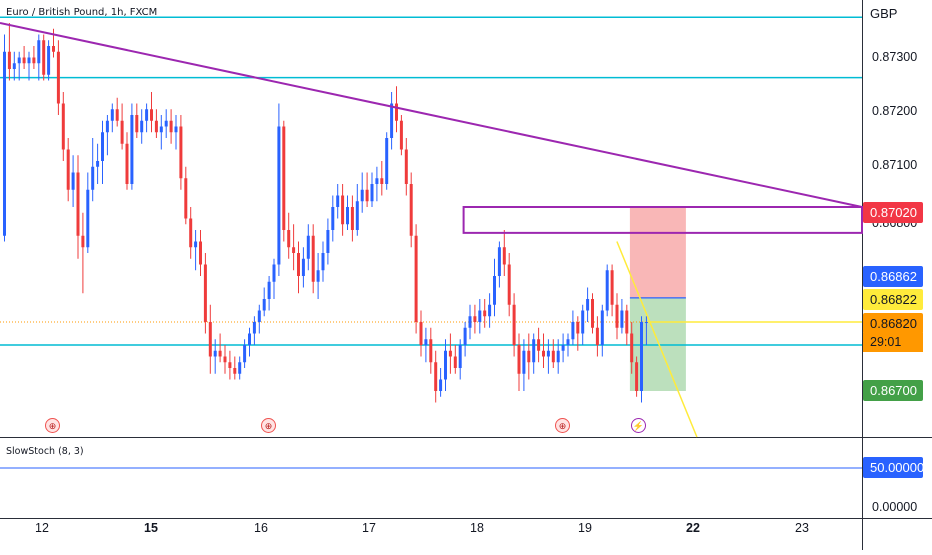 Image resolution: width=932 pixels, height=555 pixels. What do you see at coordinates (638, 425) in the screenshot?
I see `news-flash-icon: ⚡` at bounding box center [638, 425].